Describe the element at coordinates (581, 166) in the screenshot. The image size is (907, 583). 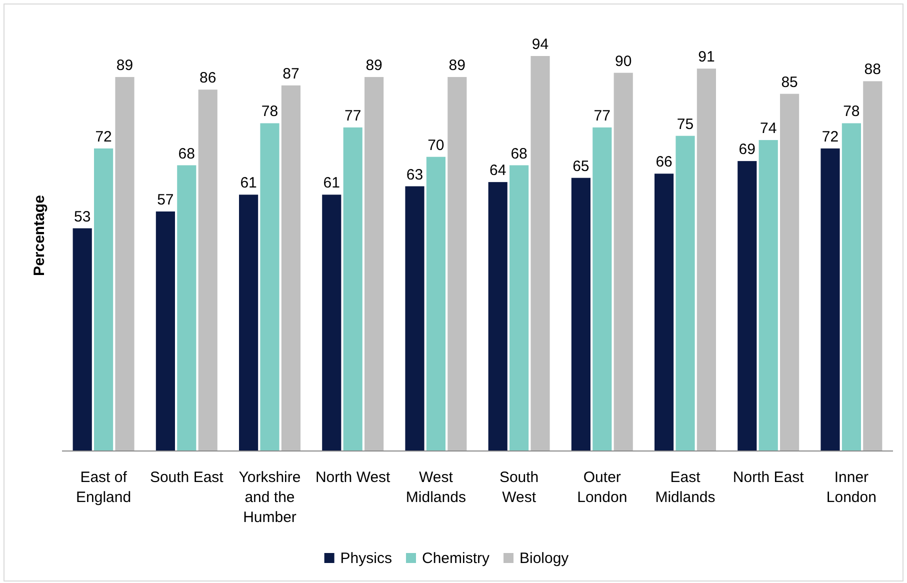
I see `data-label: 65` at that location.